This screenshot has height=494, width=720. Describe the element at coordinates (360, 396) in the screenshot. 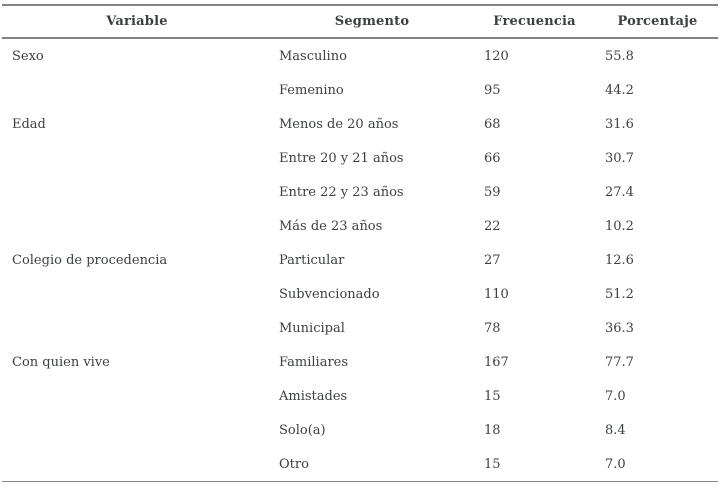

I see `table-row: Amistades 15 7.0` at that location.